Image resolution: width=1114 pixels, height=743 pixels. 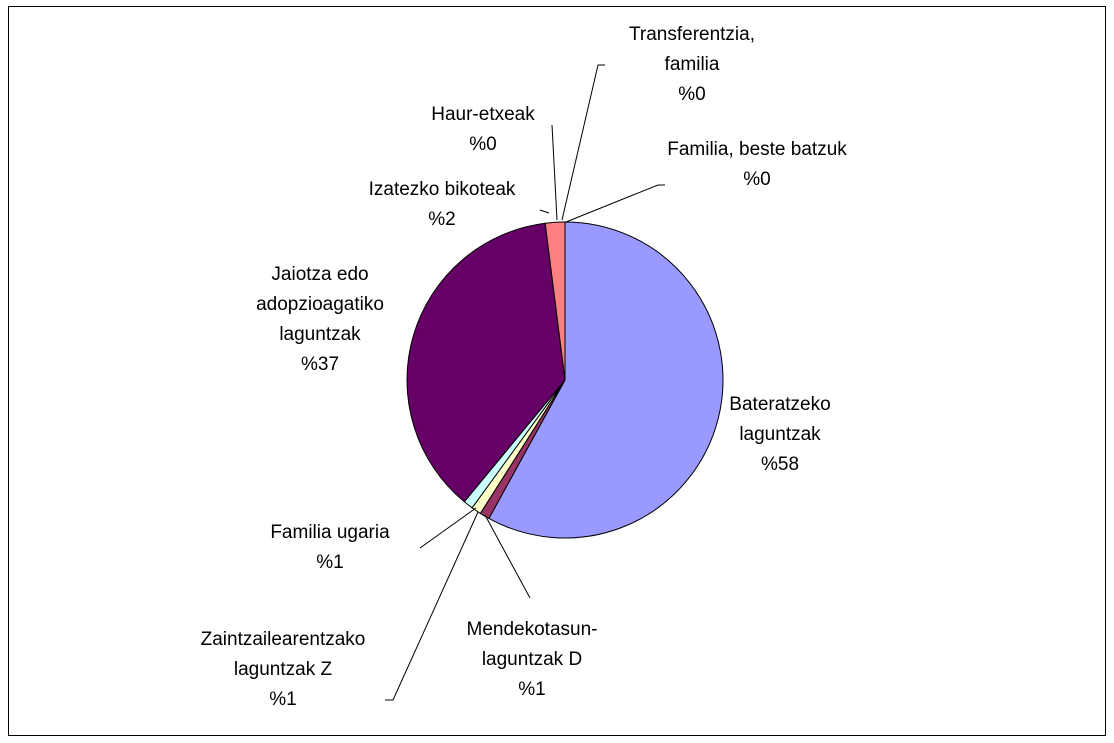 What do you see at coordinates (442, 219) in the screenshot?
I see `value-label: %2` at bounding box center [442, 219].